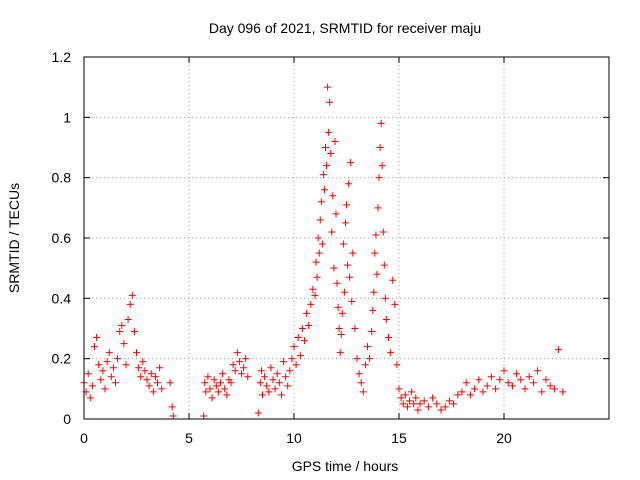 The width and height of the screenshot is (640, 480). What do you see at coordinates (189, 438) in the screenshot?
I see `x-tick-label: 5` at bounding box center [189, 438].